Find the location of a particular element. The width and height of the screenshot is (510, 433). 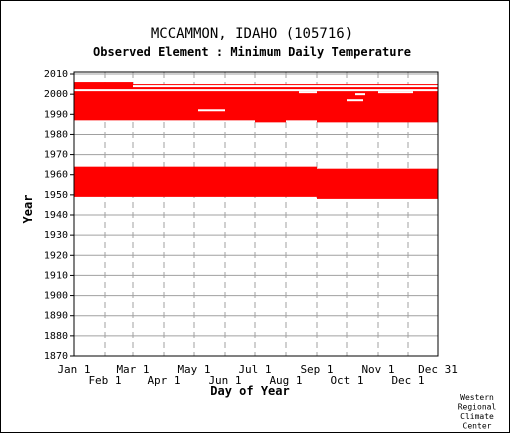

credit-line: Center is located at coordinates (477, 426).